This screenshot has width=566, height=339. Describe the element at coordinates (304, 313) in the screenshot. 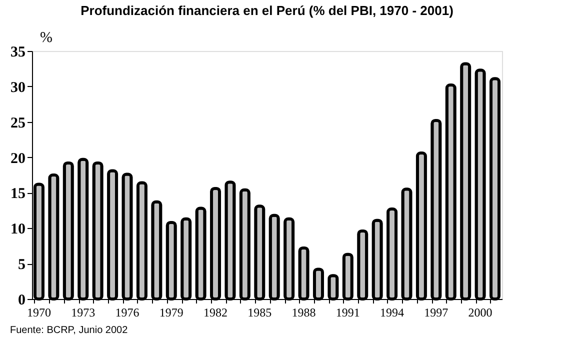

I see `x-tick-label: 1988` at that location.